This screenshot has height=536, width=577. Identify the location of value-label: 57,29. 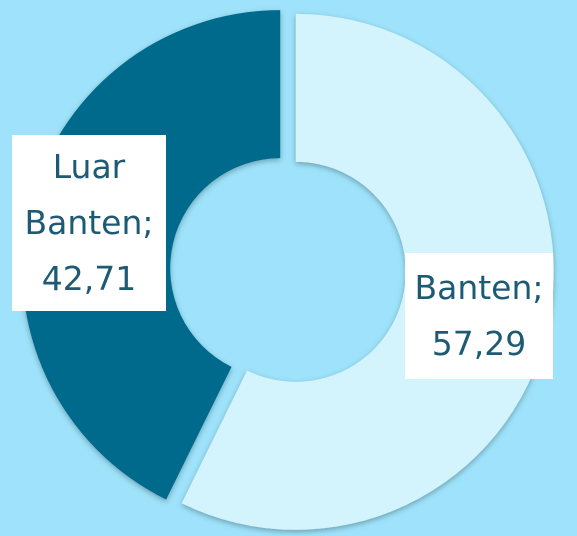
(479, 343).